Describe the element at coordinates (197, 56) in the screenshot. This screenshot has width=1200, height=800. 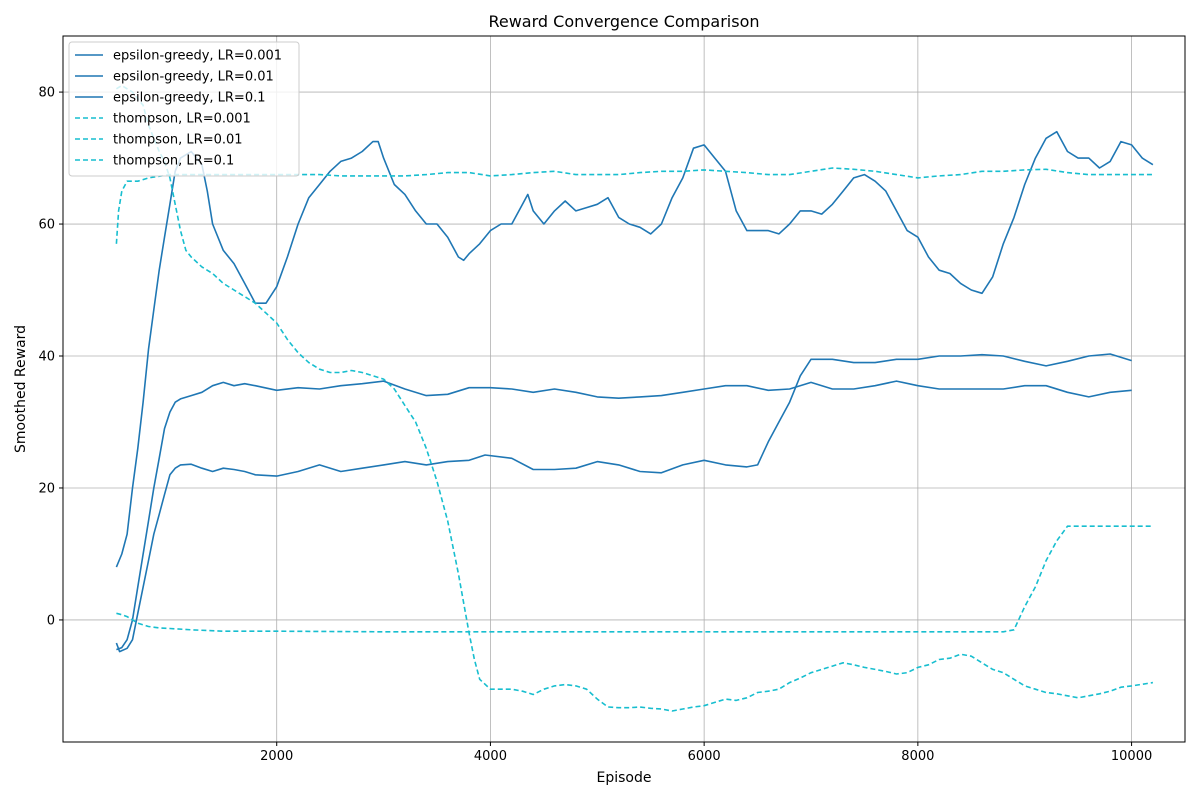
I see `legend-label: epsilon-greedy, LR=0.001` at that location.